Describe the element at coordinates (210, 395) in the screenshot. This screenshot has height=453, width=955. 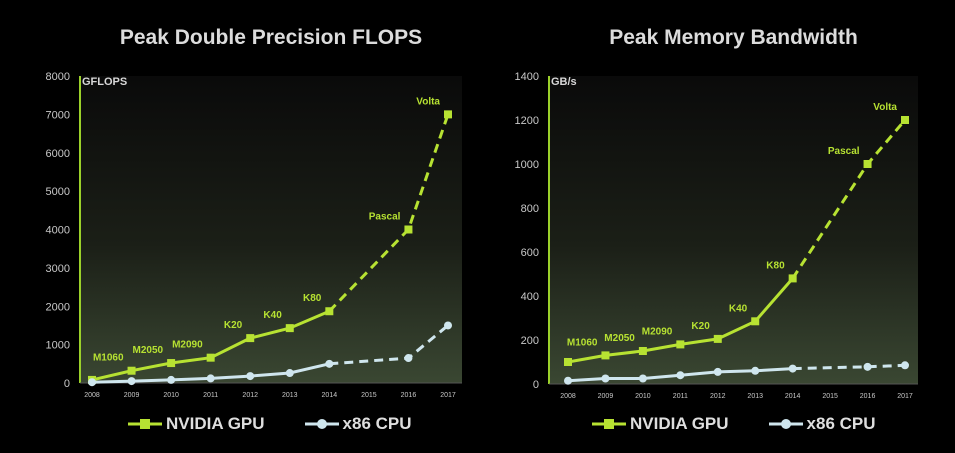
I see `x-tick-label: 2011` at that location.